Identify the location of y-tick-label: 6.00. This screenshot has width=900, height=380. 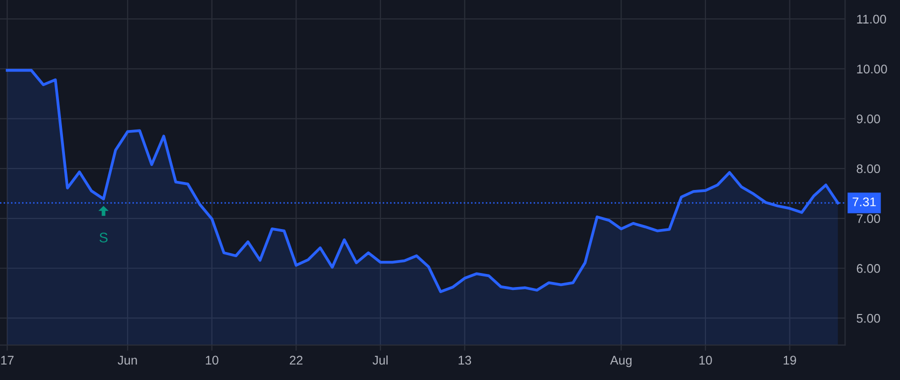
(868, 268).